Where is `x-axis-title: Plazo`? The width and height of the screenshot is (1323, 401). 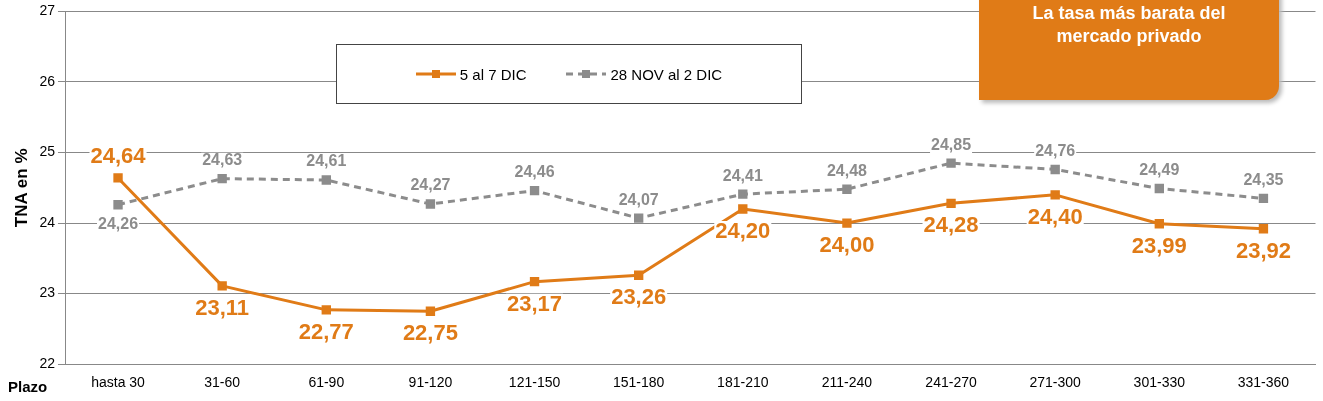
x-axis-title: Plazo is located at coordinates (28, 386).